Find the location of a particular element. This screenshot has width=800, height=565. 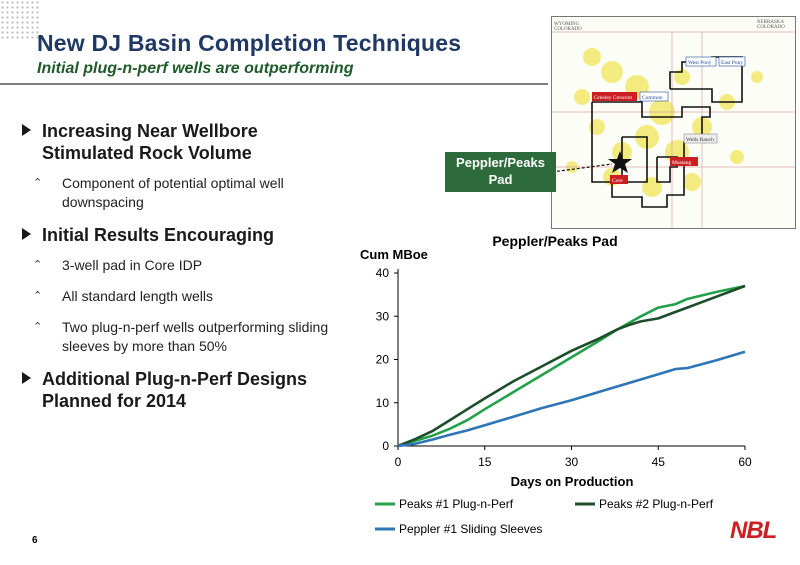

x-tick-label: 15 is located at coordinates (485, 462).